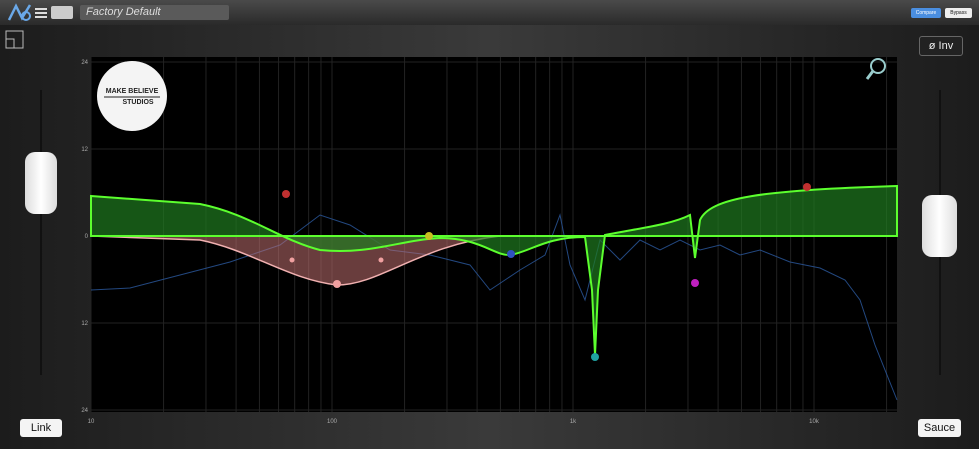 The height and width of the screenshot is (449, 979). What do you see at coordinates (87, 237) in the screenshot?
I see `y-axis-label: 0` at bounding box center [87, 237].